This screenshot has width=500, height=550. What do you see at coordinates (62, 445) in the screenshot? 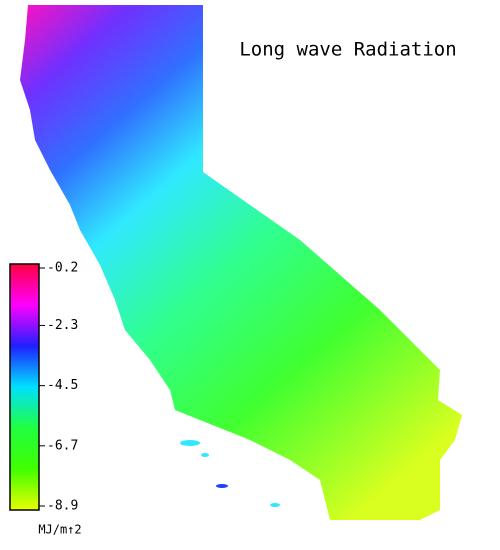
I see `colorbar-tick-label: -6.7` at bounding box center [62, 445].